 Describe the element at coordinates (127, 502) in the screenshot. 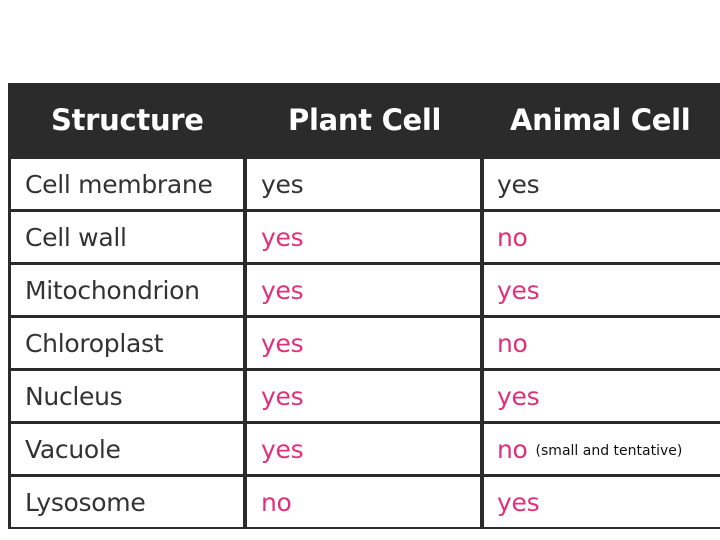

I see `structure-cell: Lysosome` at that location.